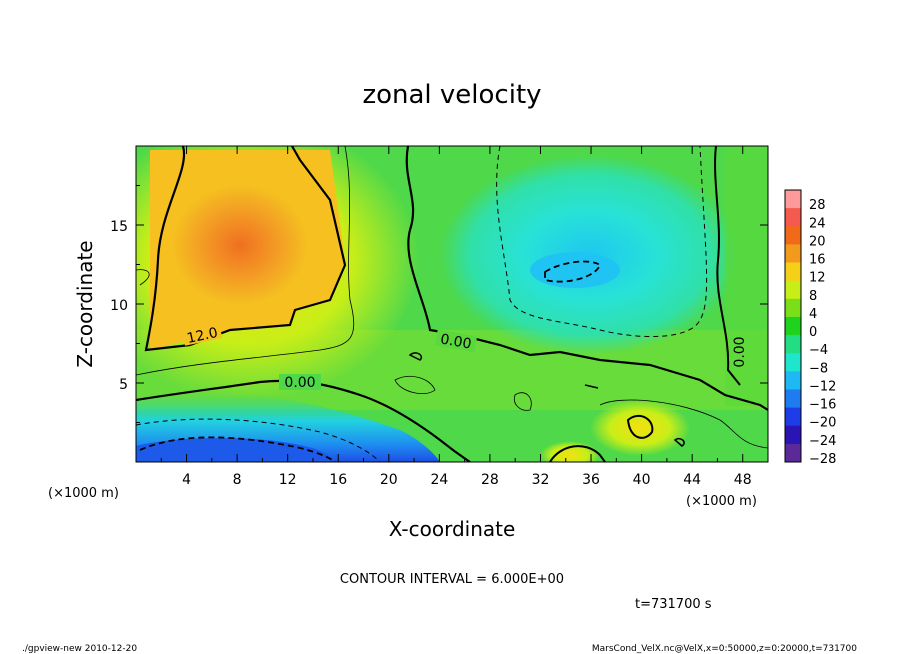 This screenshot has height=654, width=904. I want to click on contour-0-right, so click(727, 266).